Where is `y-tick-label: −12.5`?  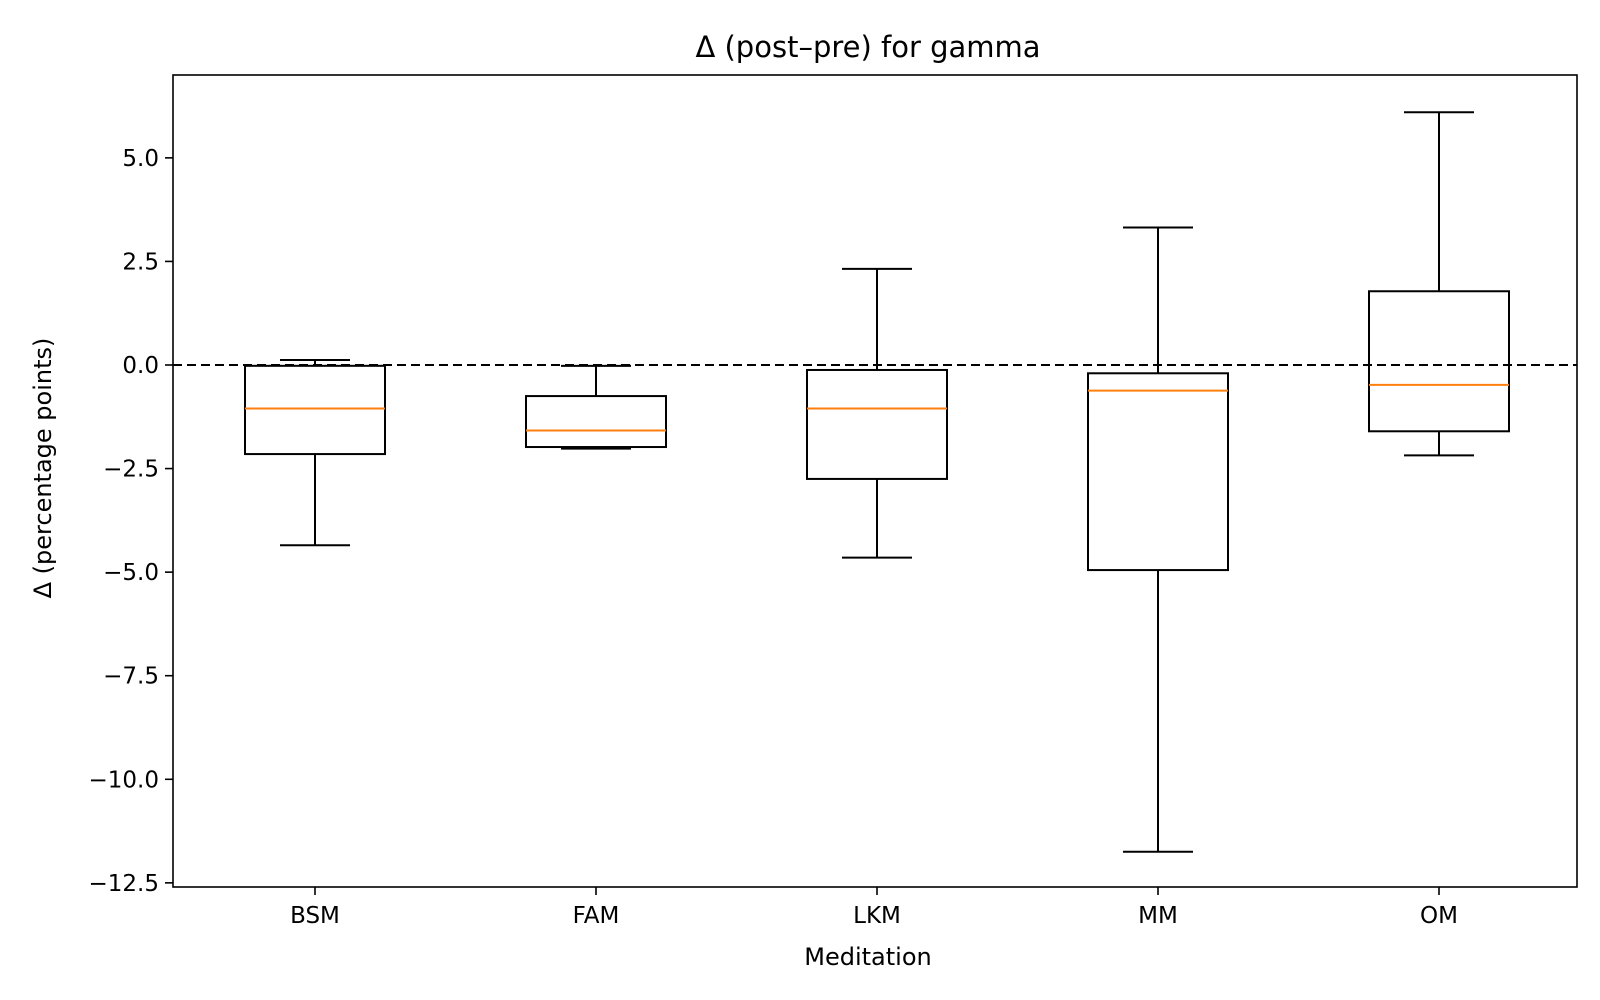
y-tick-label: −12.5 is located at coordinates (124, 884).